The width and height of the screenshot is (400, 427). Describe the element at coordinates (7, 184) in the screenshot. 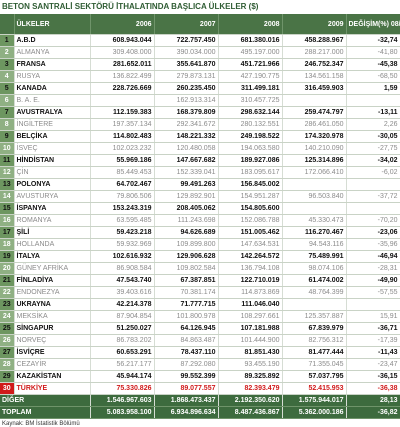

I see `row-number: 13` at that location.